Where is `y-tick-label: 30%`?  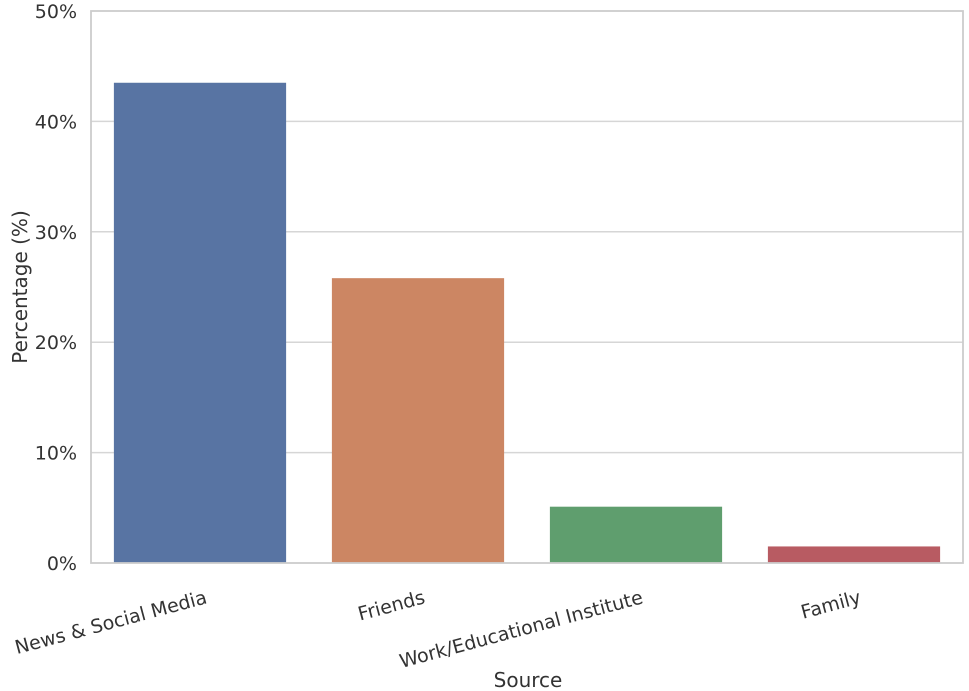 y-tick-label: 30% is located at coordinates (56, 233).